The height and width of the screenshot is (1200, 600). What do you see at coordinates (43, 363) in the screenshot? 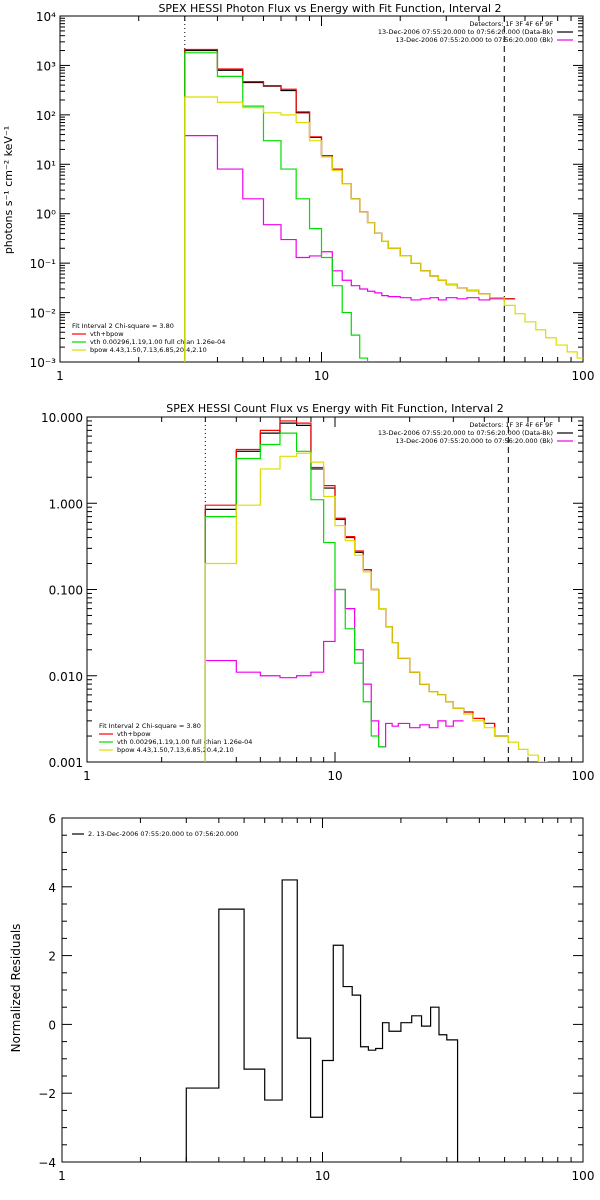
I see `photon-flux-y-tick-label: 10⁻³` at bounding box center [43, 363].